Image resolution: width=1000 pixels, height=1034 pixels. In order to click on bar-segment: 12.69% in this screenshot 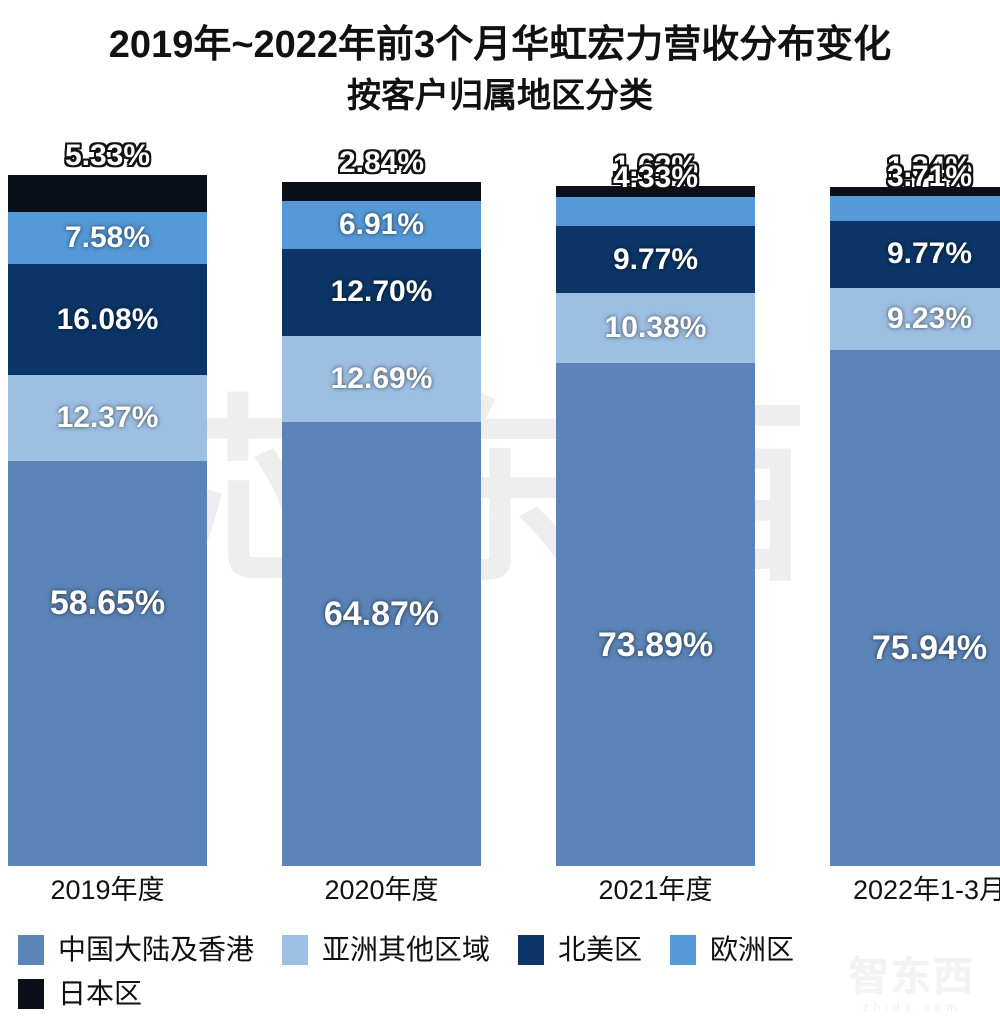, I will do `click(381, 379)`.